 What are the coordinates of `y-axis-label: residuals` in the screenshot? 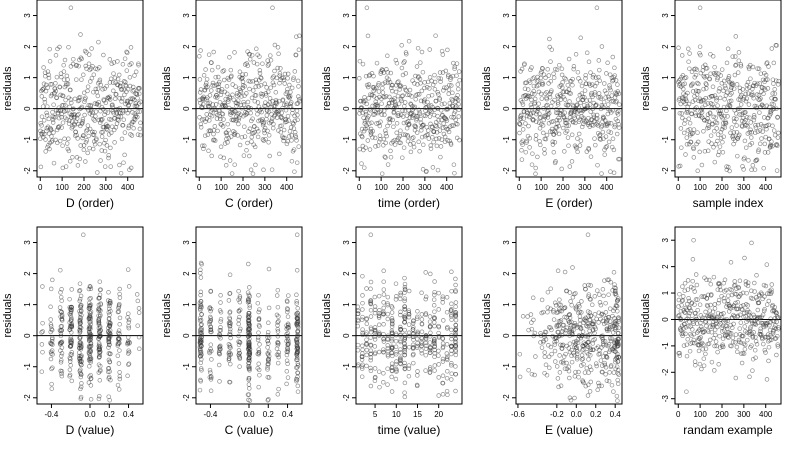 It's located at (167, 315).